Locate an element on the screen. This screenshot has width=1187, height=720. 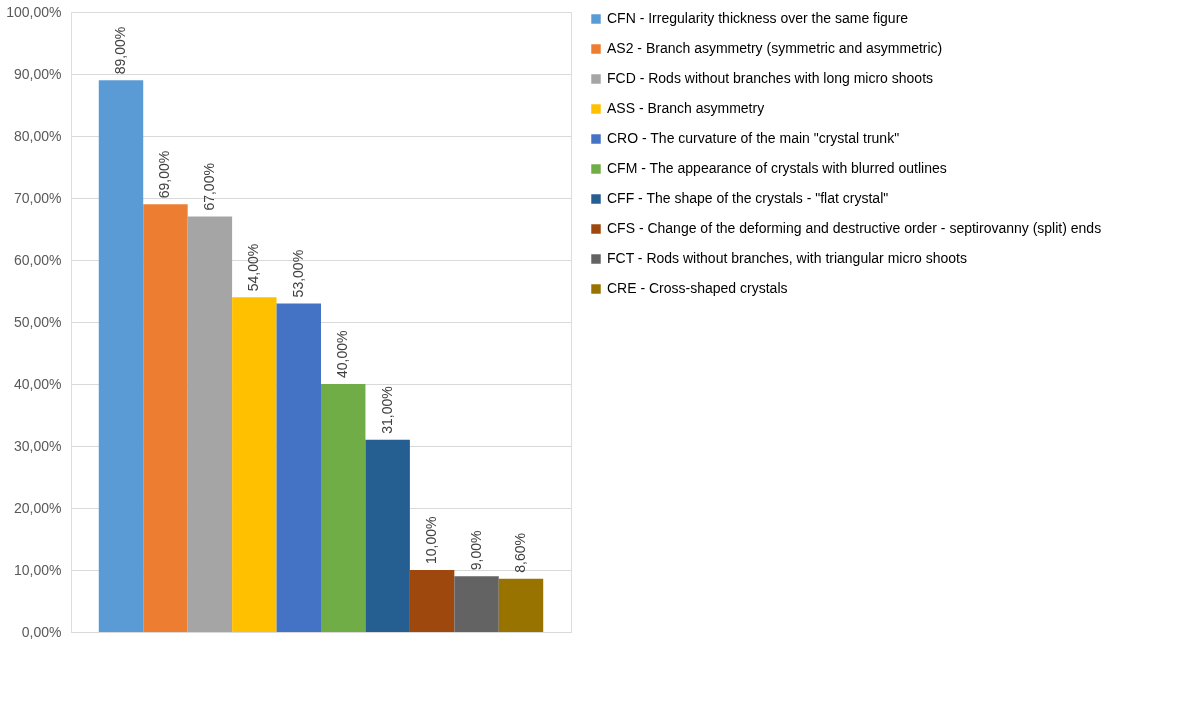
legend-label: AS2 - Branch asymmetry (symmetric and asymmetric) is located at coordinates (775, 48).